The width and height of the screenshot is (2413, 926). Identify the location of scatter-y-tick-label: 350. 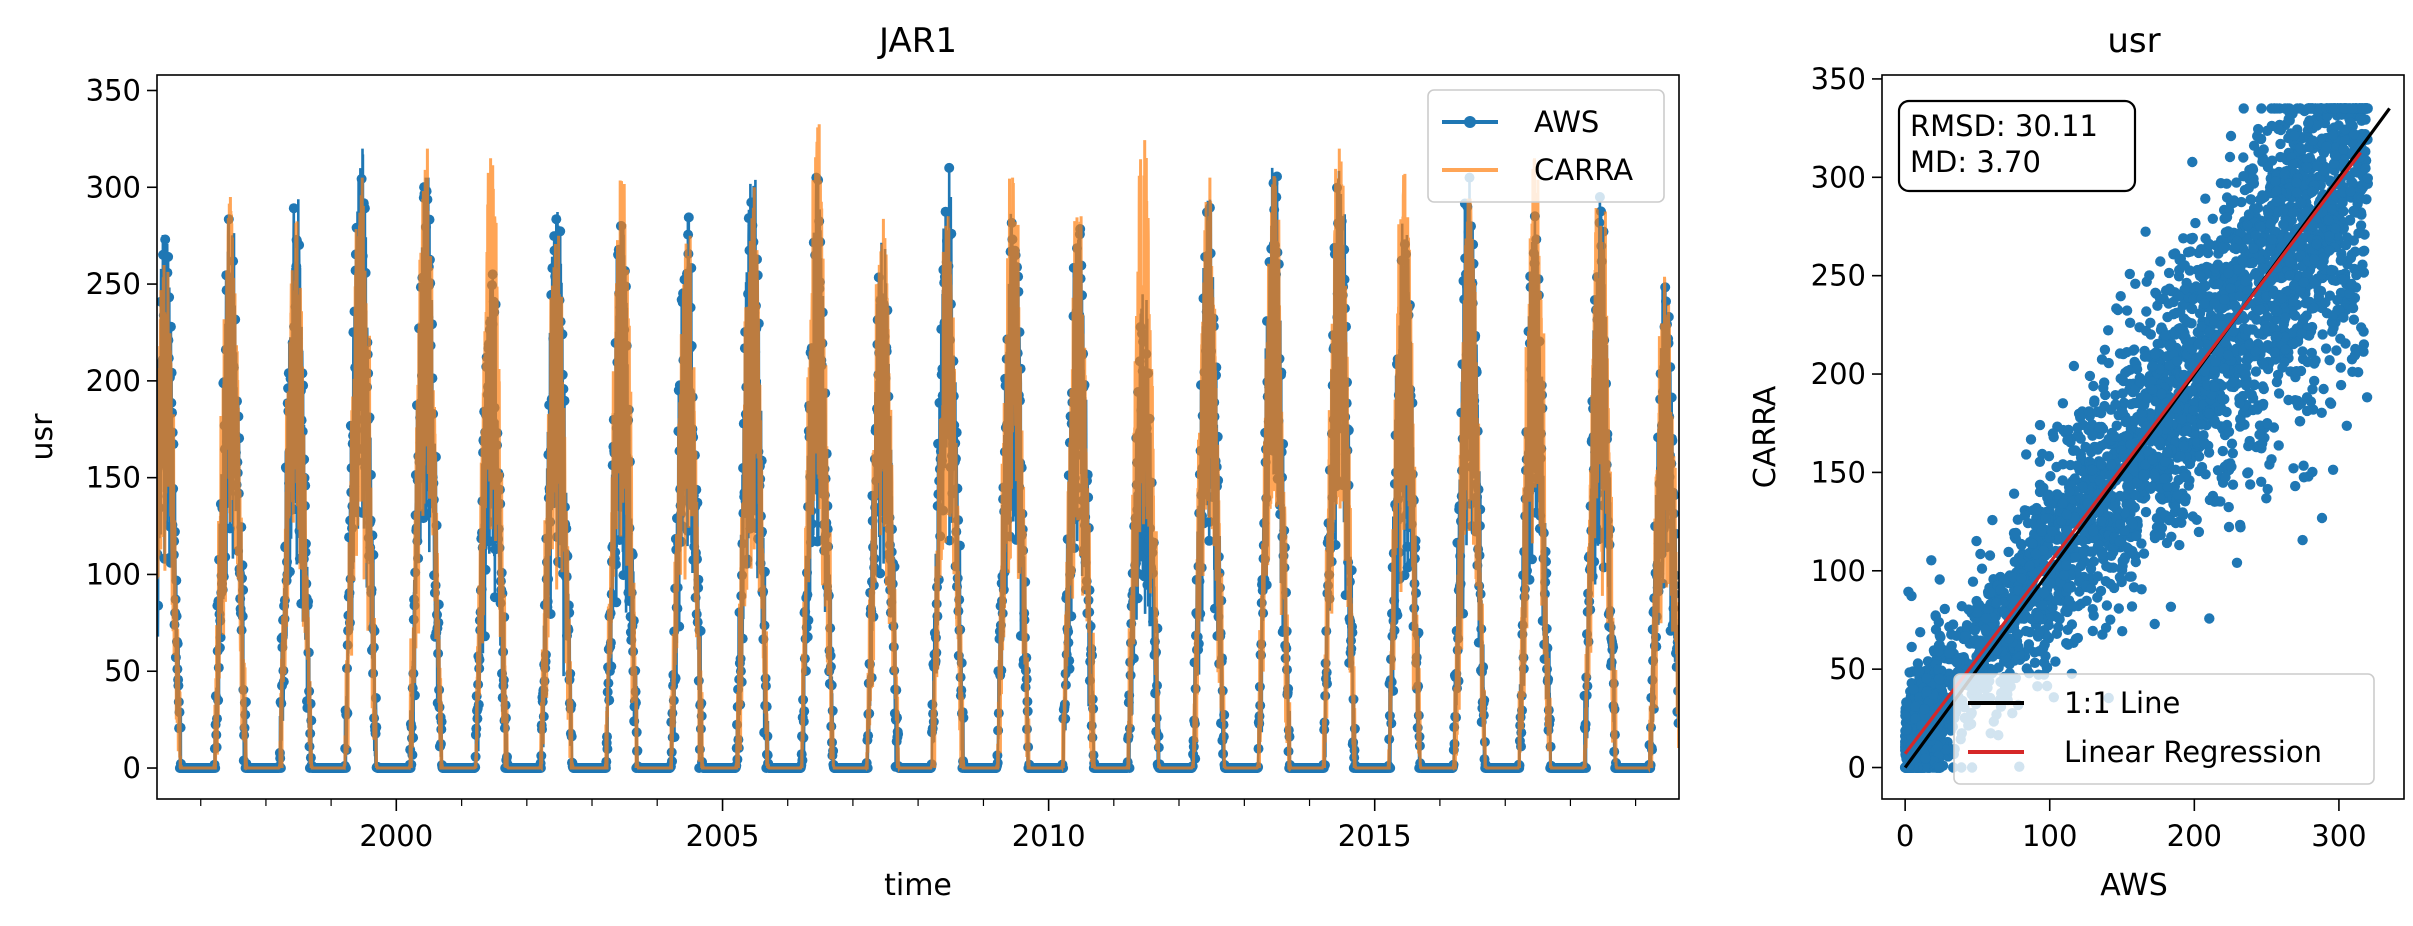
(1838, 79).